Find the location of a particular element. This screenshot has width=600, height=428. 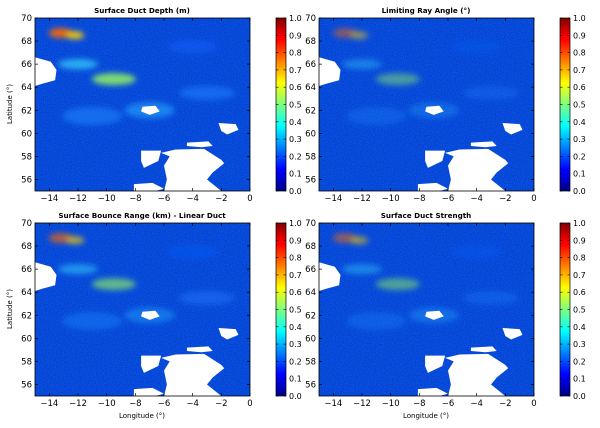

colorbar-tick-label: 0.7 is located at coordinates (579, 275).